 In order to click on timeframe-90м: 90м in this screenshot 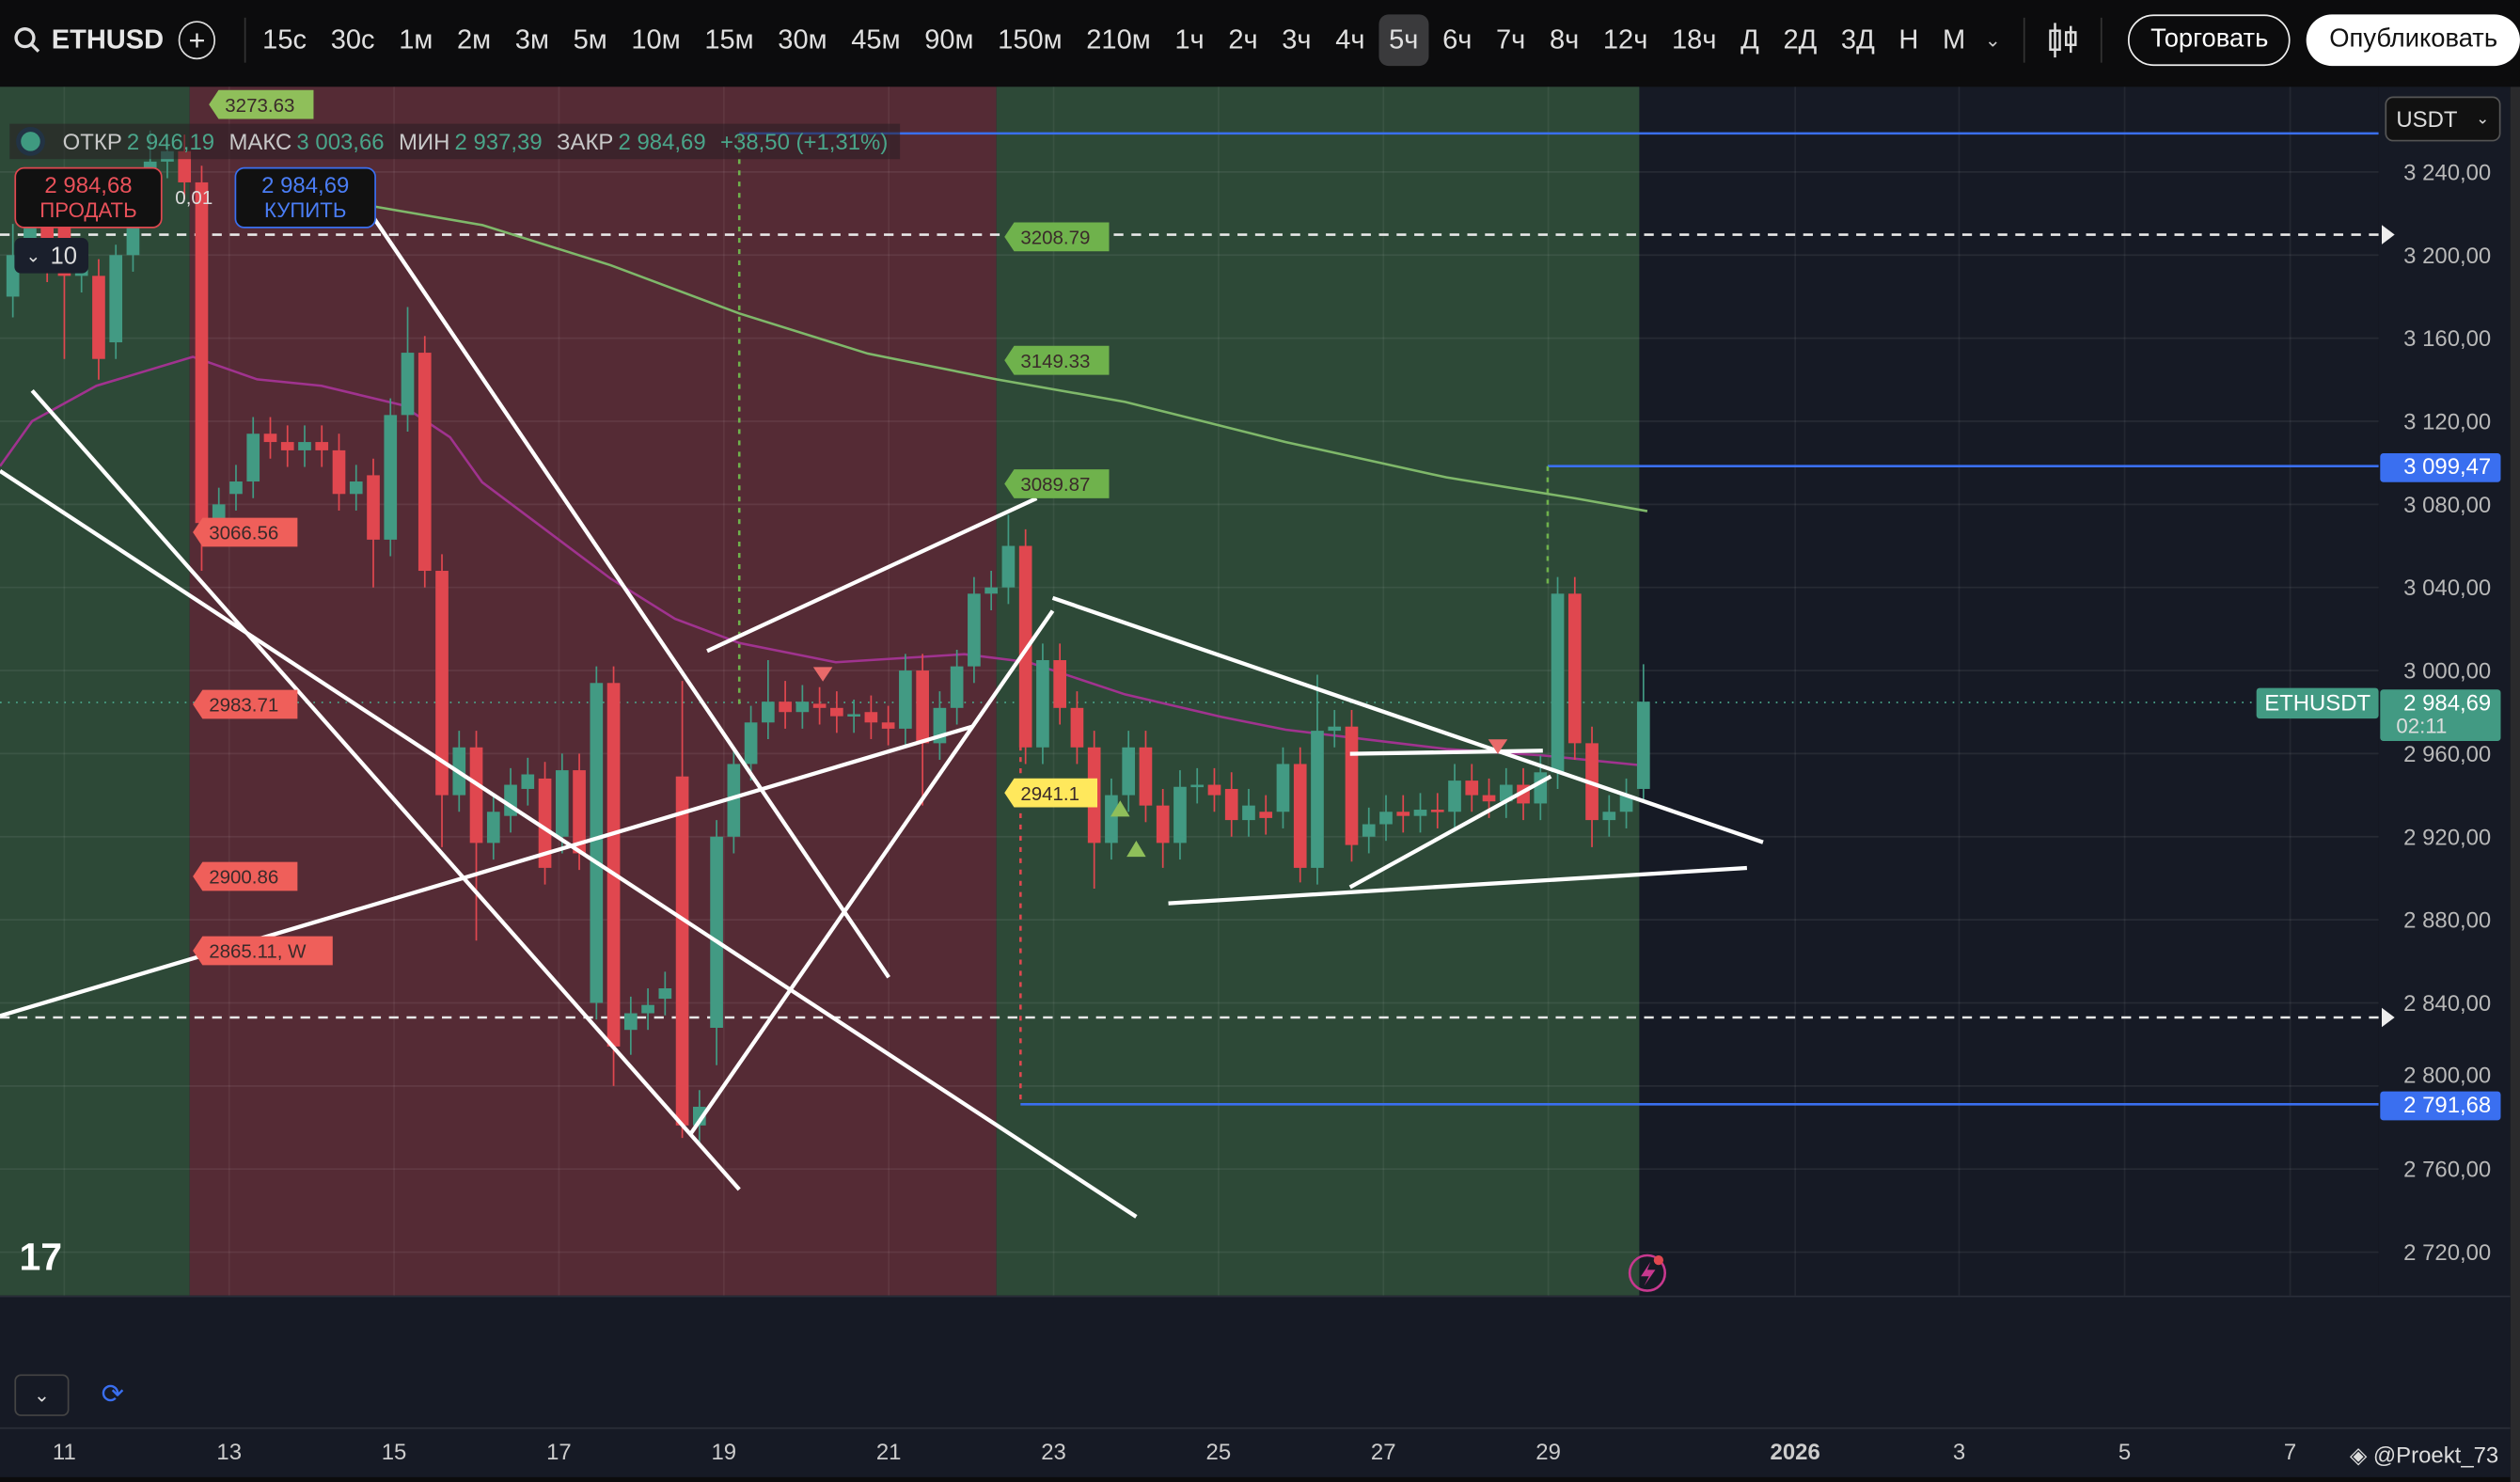, I will do `click(949, 39)`.